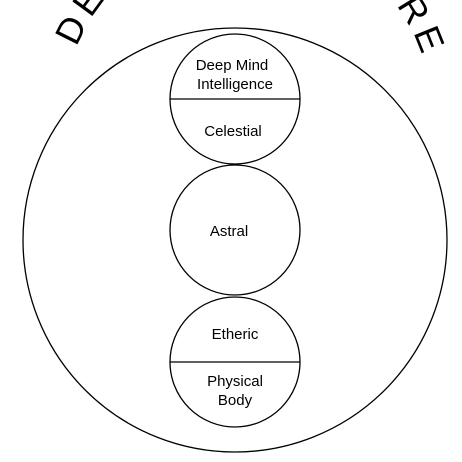 The width and height of the screenshot is (462, 462). Describe the element at coordinates (235, 334) in the screenshot. I see `lower-sphere-label: Etheric` at that location.